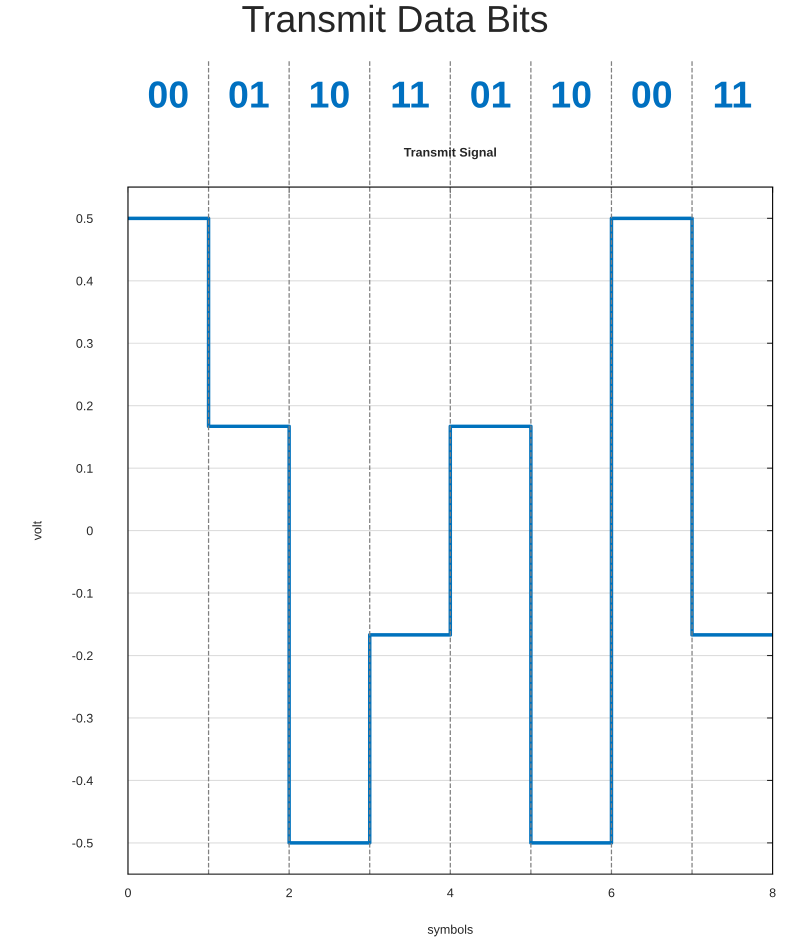 Image resolution: width=790 pixels, height=945 pixels. What do you see at coordinates (84, 468) in the screenshot?
I see `y-tick-label: 0.1` at bounding box center [84, 468].